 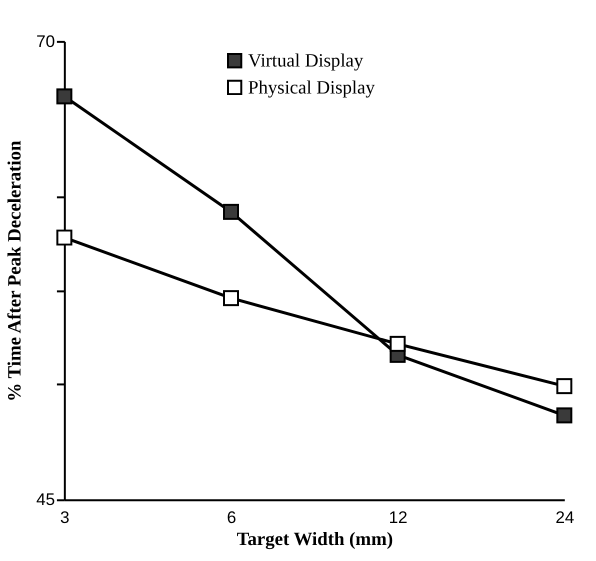 What do you see at coordinates (45, 500) in the screenshot?
I see `y-tick-label: 45` at bounding box center [45, 500].